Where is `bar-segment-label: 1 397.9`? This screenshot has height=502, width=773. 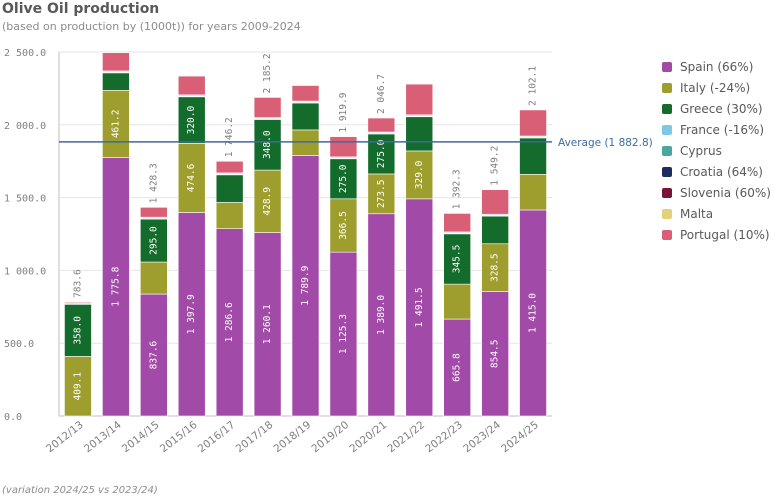 bar-segment-label: 1 397.9 is located at coordinates (191, 314).